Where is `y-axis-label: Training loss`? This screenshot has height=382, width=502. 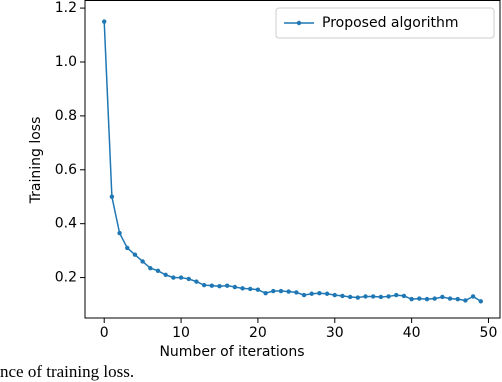 y-axis-label: Training loss is located at coordinates (36, 161).